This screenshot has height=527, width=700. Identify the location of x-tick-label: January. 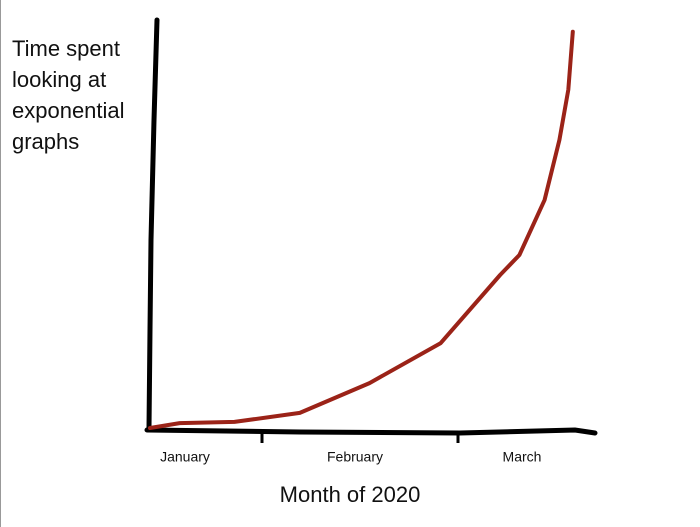
(185, 457).